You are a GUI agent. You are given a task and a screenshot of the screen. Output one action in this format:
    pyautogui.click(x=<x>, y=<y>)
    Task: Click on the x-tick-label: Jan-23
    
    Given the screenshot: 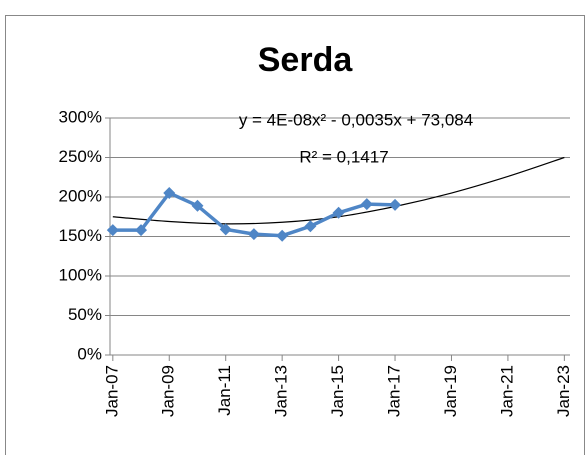 What is the action you would take?
    pyautogui.click(x=563, y=391)
    